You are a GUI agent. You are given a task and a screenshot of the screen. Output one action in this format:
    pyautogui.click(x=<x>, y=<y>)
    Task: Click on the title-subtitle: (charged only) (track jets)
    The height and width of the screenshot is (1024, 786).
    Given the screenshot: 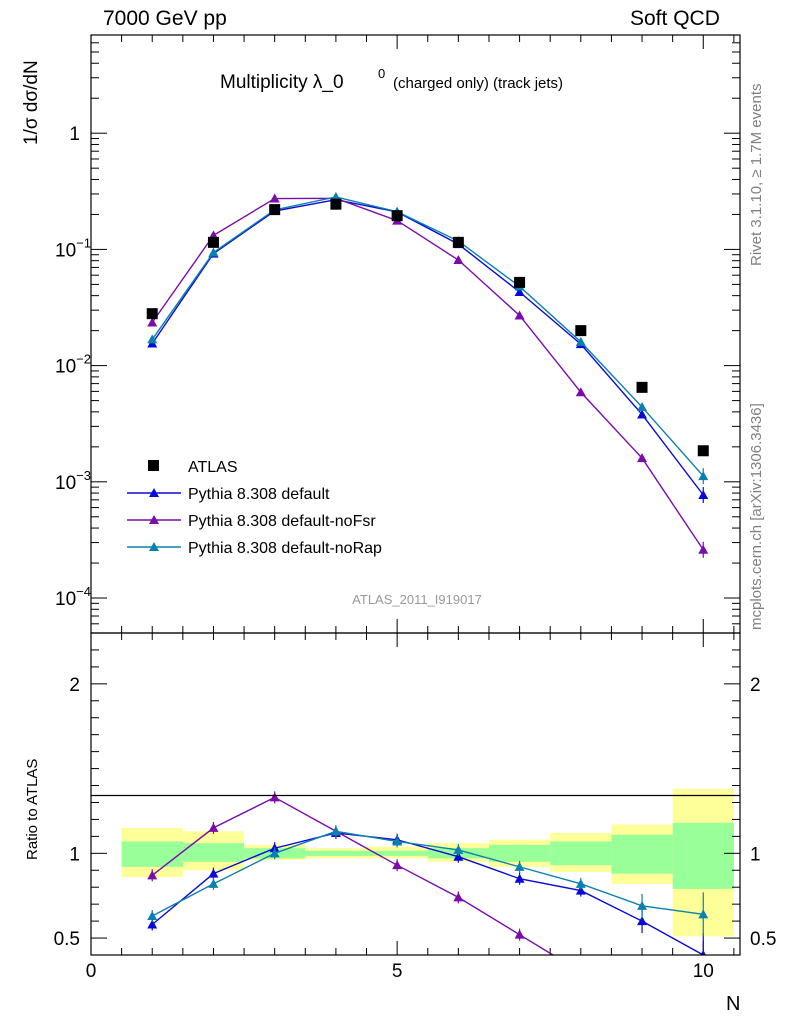 What is the action you would take?
    pyautogui.click(x=478, y=83)
    